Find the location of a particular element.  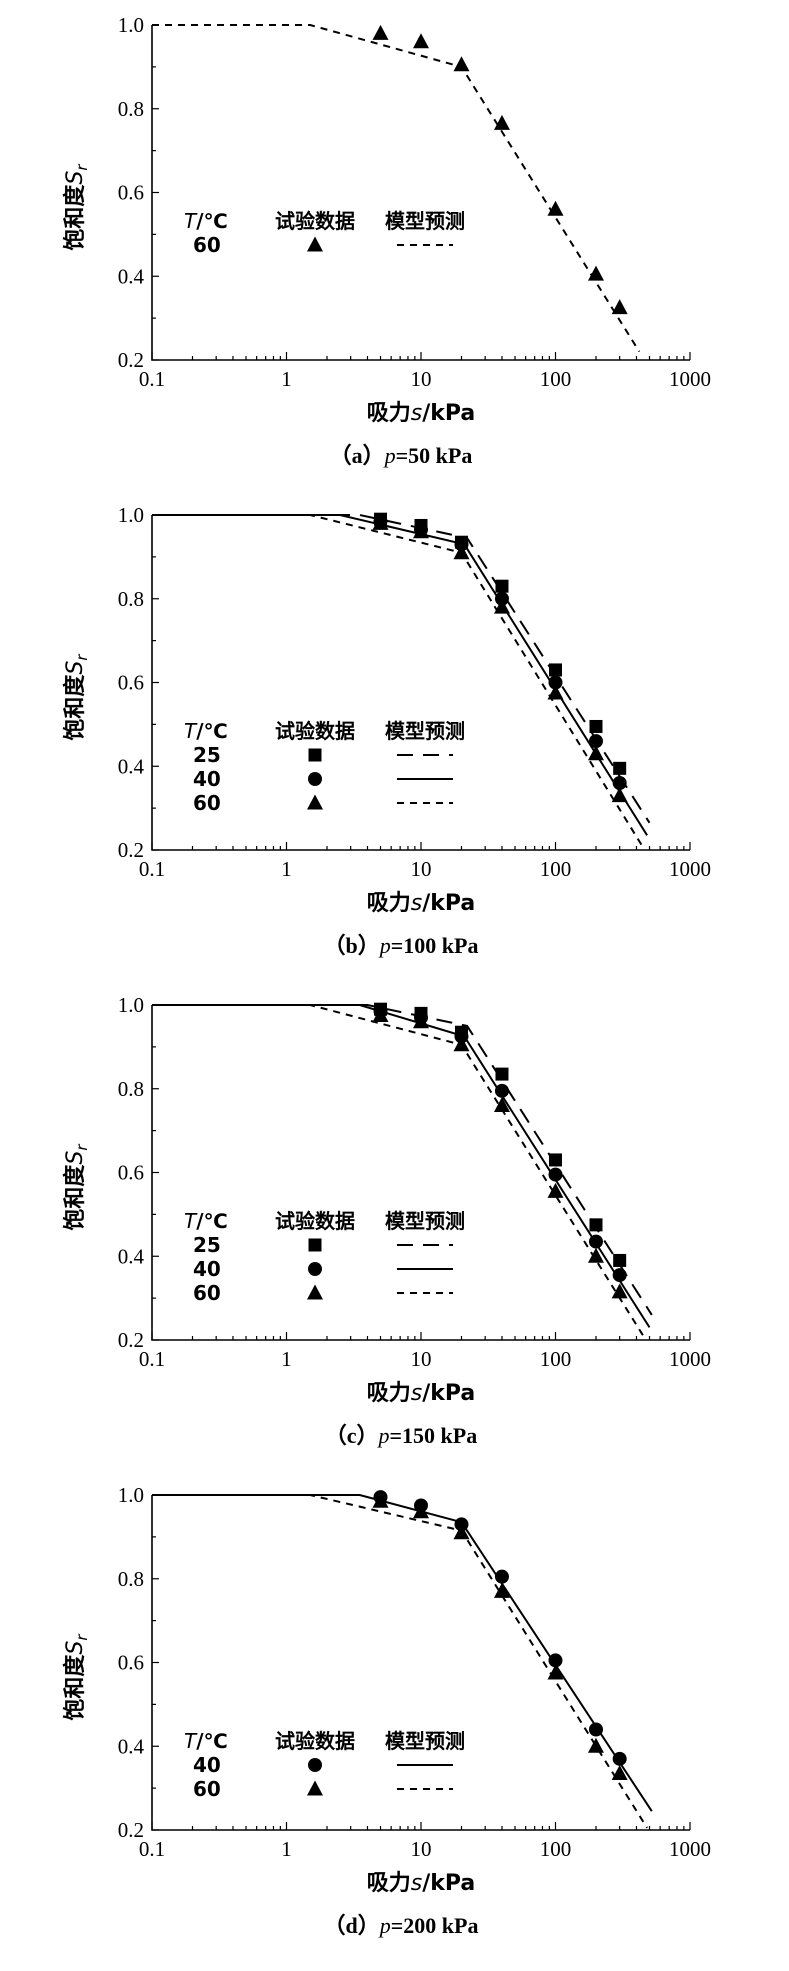

caption-value: =50 kPa is located at coordinates (434, 455).